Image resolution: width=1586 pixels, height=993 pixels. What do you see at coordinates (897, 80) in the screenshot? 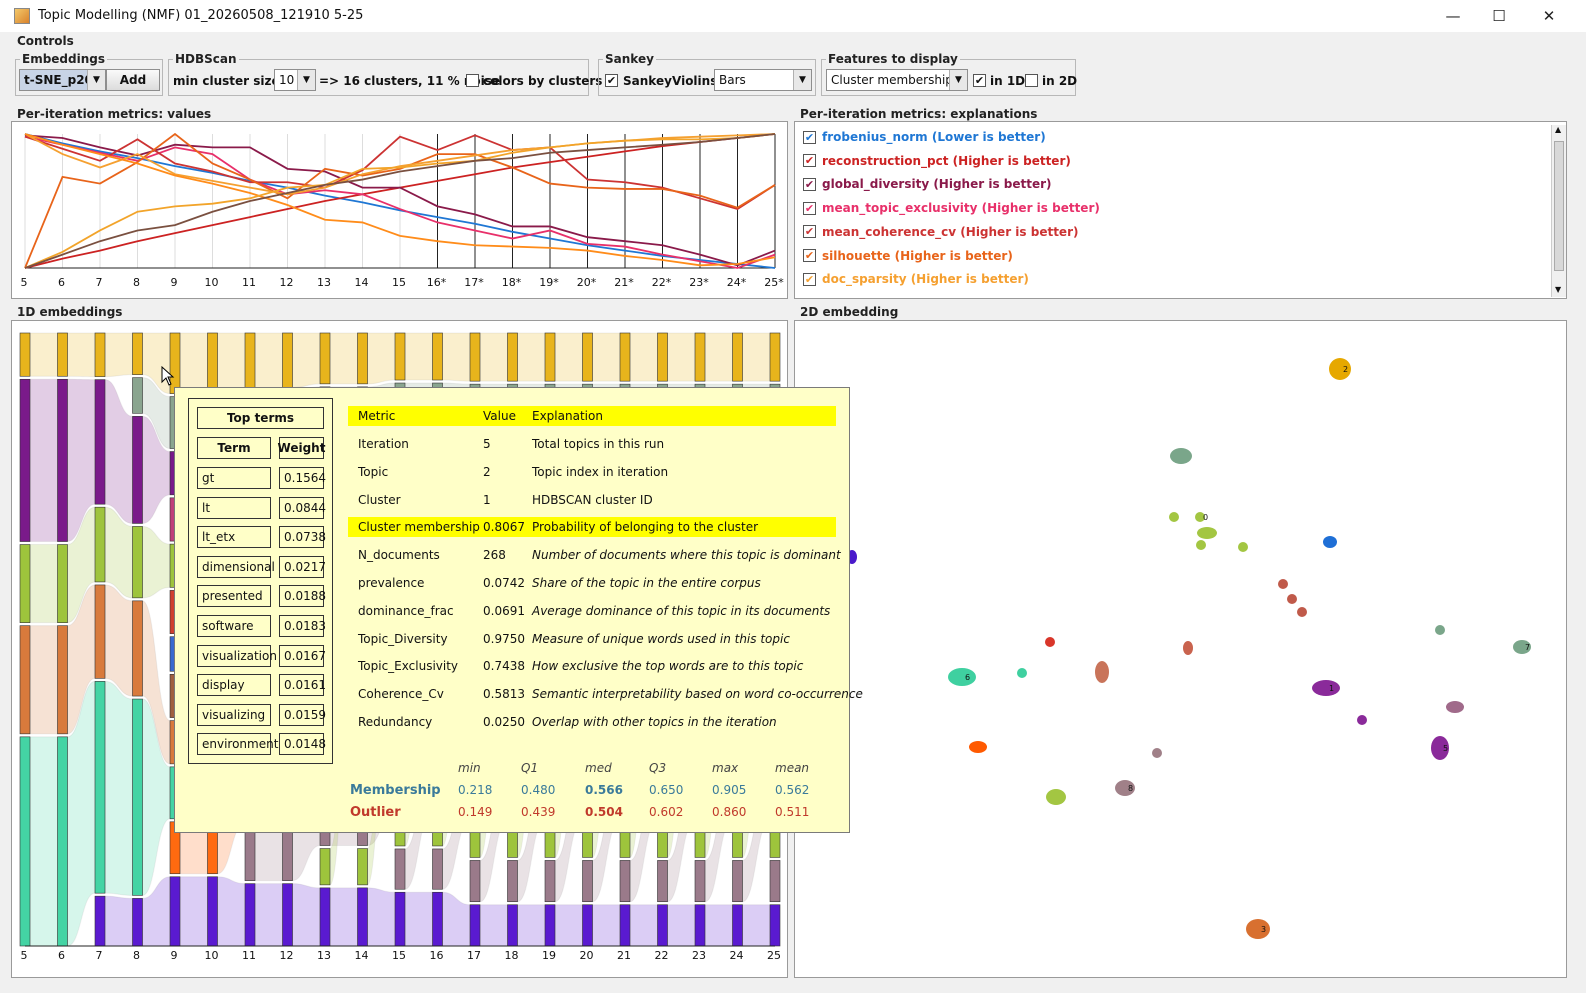
I see `features-select: Cluster membership ▼` at bounding box center [897, 80].